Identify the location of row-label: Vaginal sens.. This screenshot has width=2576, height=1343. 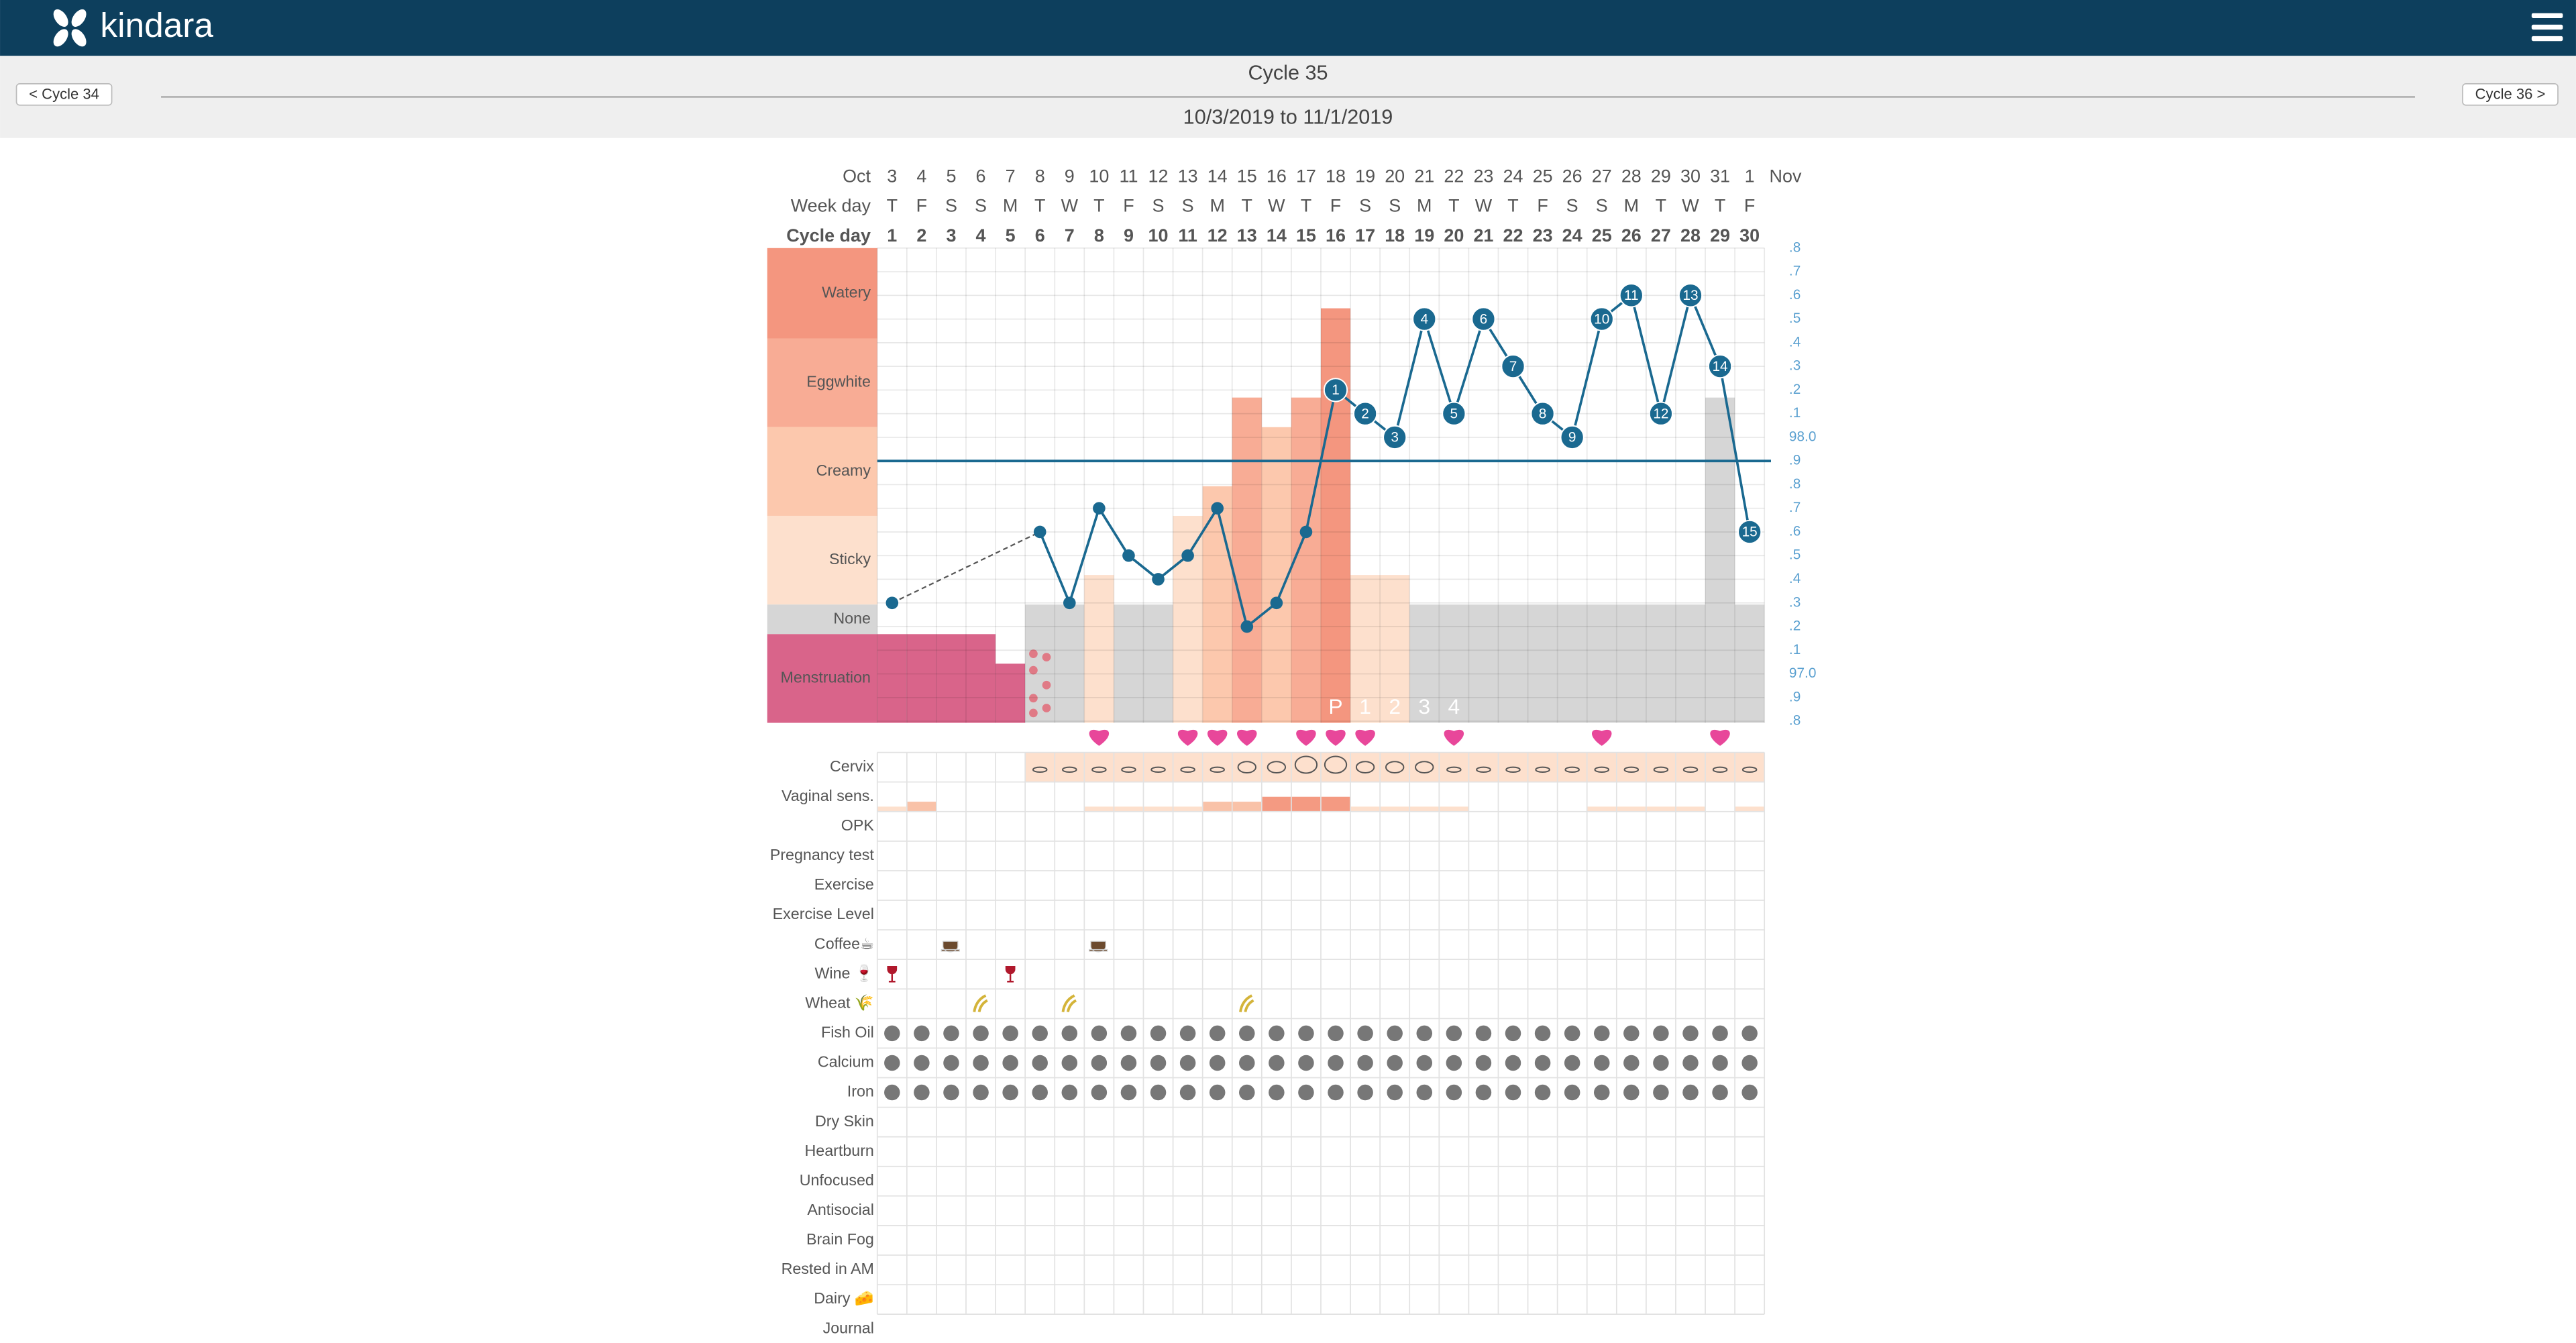
(828, 795).